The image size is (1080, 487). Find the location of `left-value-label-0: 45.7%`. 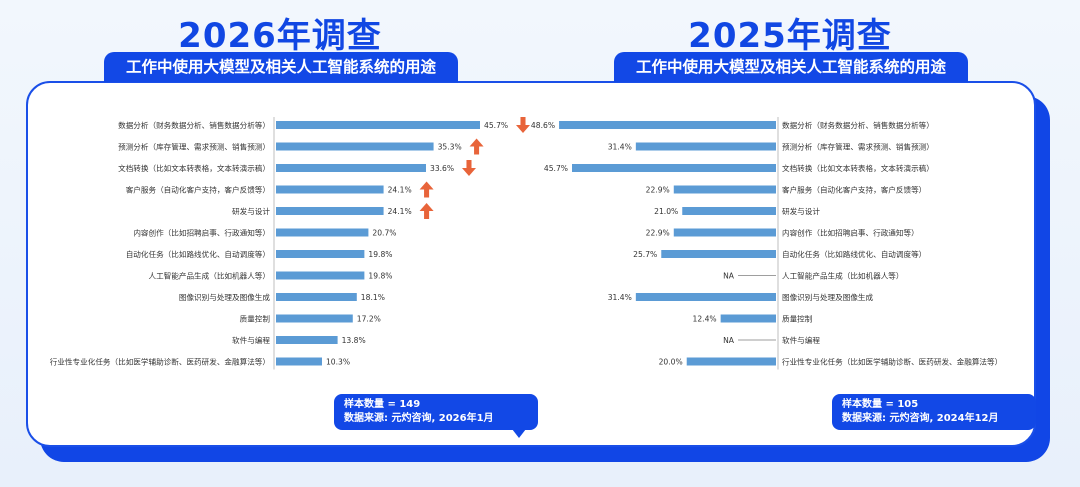

left-value-label-0: 45.7% is located at coordinates (496, 125).